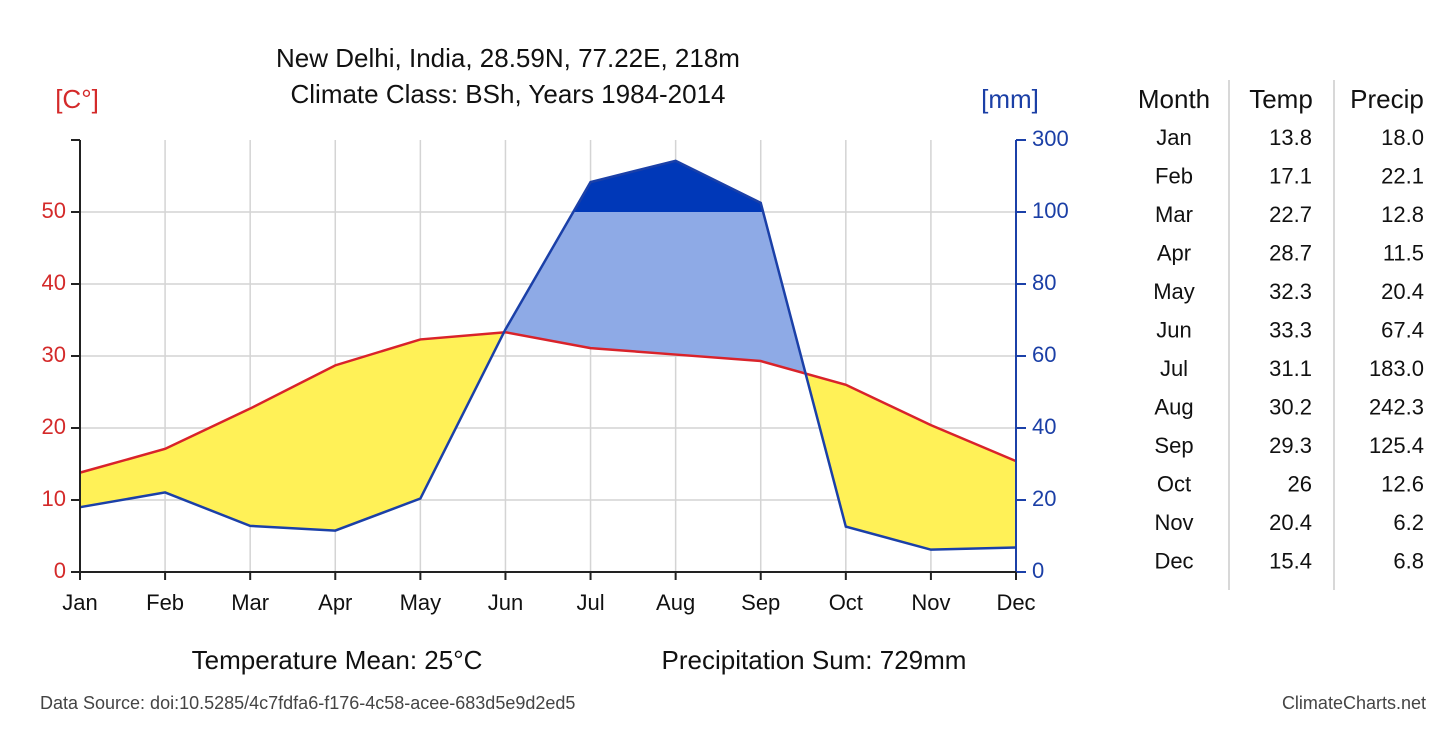 The image size is (1456, 735). Describe the element at coordinates (675, 602) in the screenshot. I see `x-tick-label: Aug` at that location.